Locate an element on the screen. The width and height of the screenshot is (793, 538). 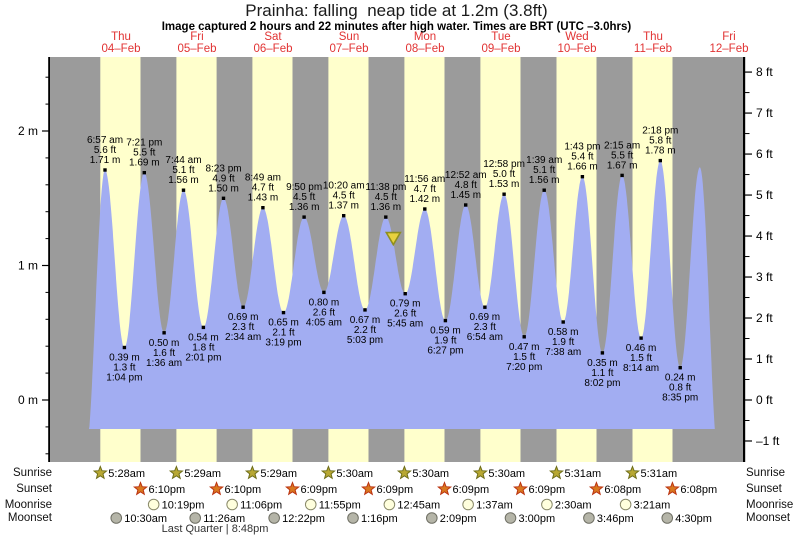
low-tide-label: 0.65 m is located at coordinates (283, 323).